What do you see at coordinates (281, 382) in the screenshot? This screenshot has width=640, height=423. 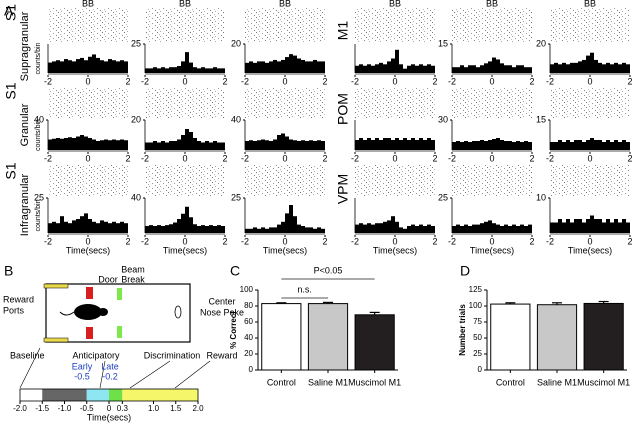 I see `x-tick-label: Control` at bounding box center [281, 382].